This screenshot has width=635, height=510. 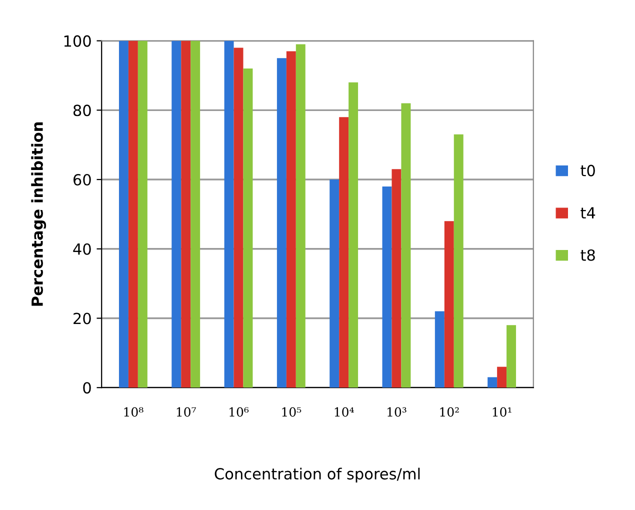 What do you see at coordinates (82, 318) in the screenshot?
I see `y-tick-label: 20` at bounding box center [82, 318].